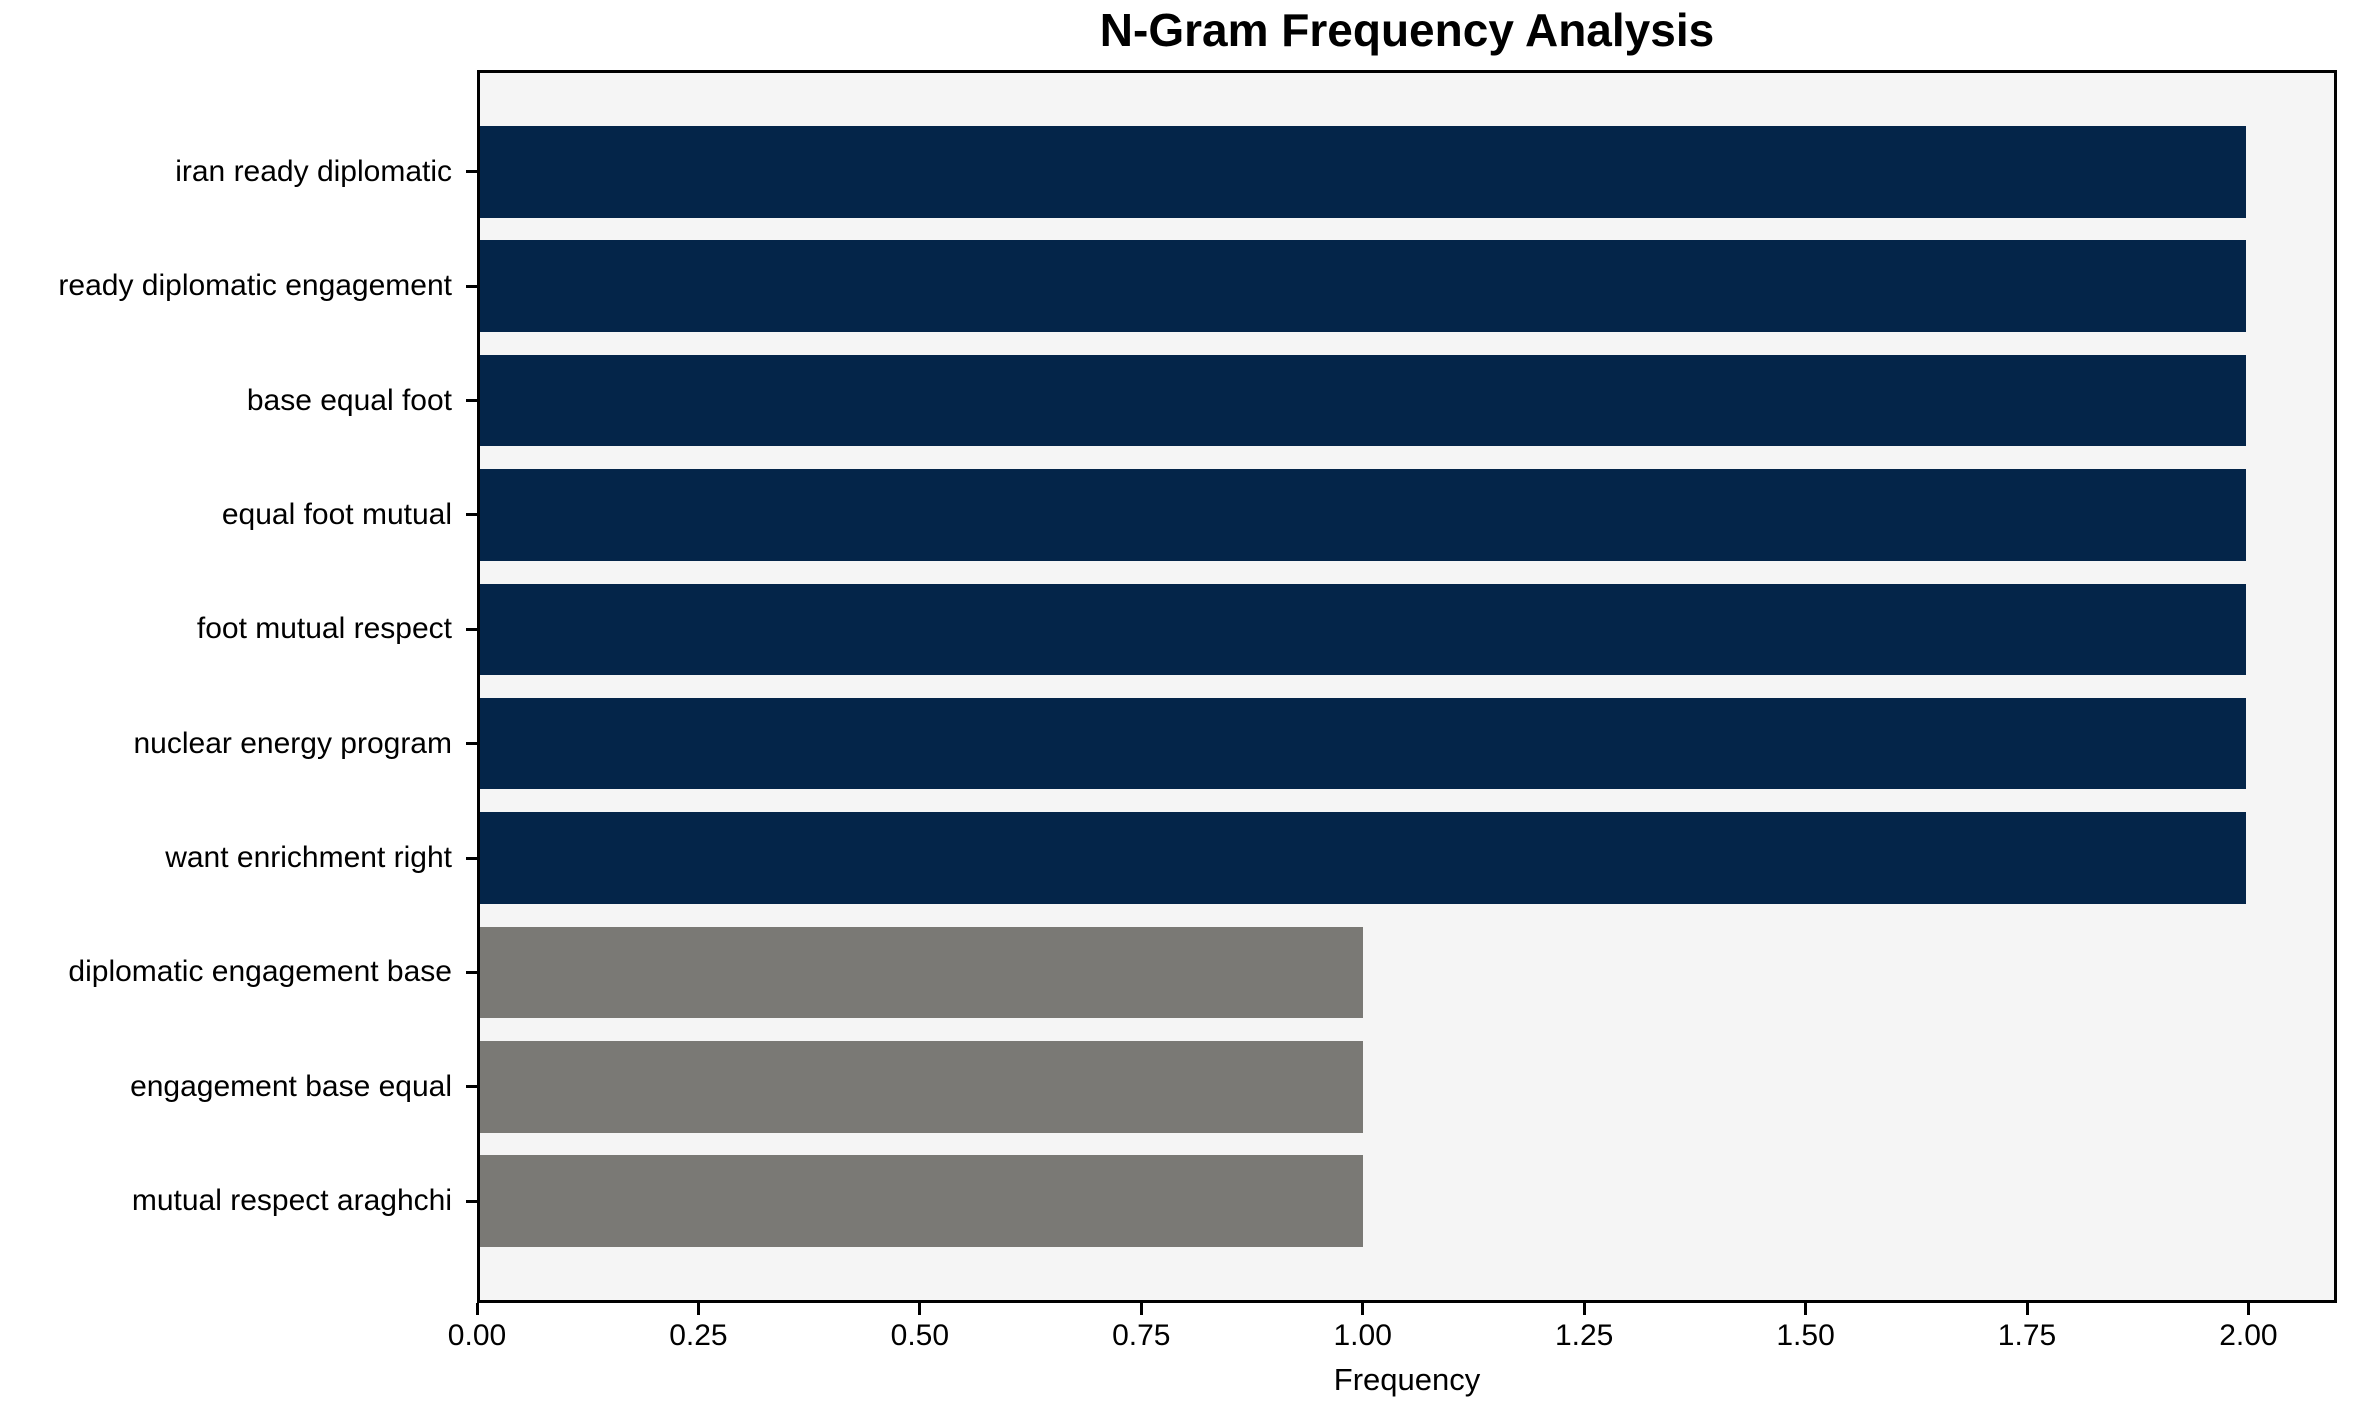 Image resolution: width=2357 pixels, height=1414 pixels. I want to click on x-tick-label: 2.00, so click(2248, 1335).